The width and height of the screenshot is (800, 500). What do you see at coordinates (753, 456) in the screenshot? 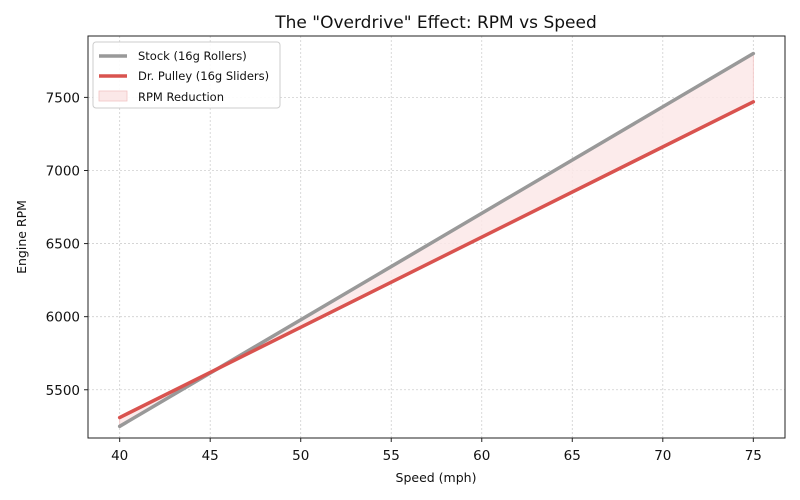
I see `x-tick-label: 75` at bounding box center [753, 456].